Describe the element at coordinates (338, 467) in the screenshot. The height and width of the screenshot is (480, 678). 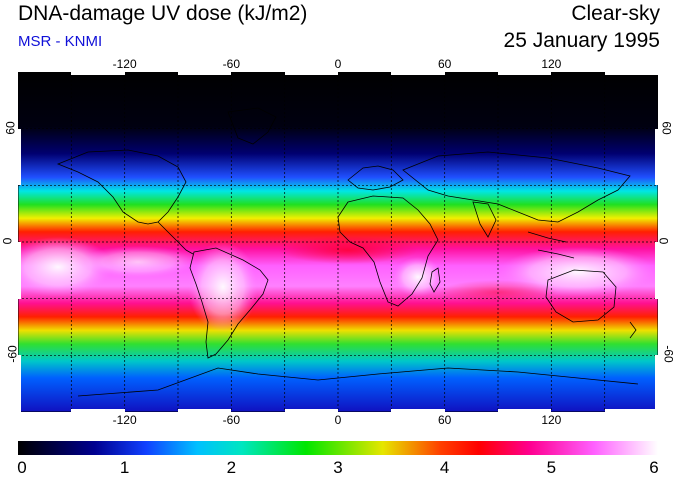
I see `colorbar-label: 3` at that location.